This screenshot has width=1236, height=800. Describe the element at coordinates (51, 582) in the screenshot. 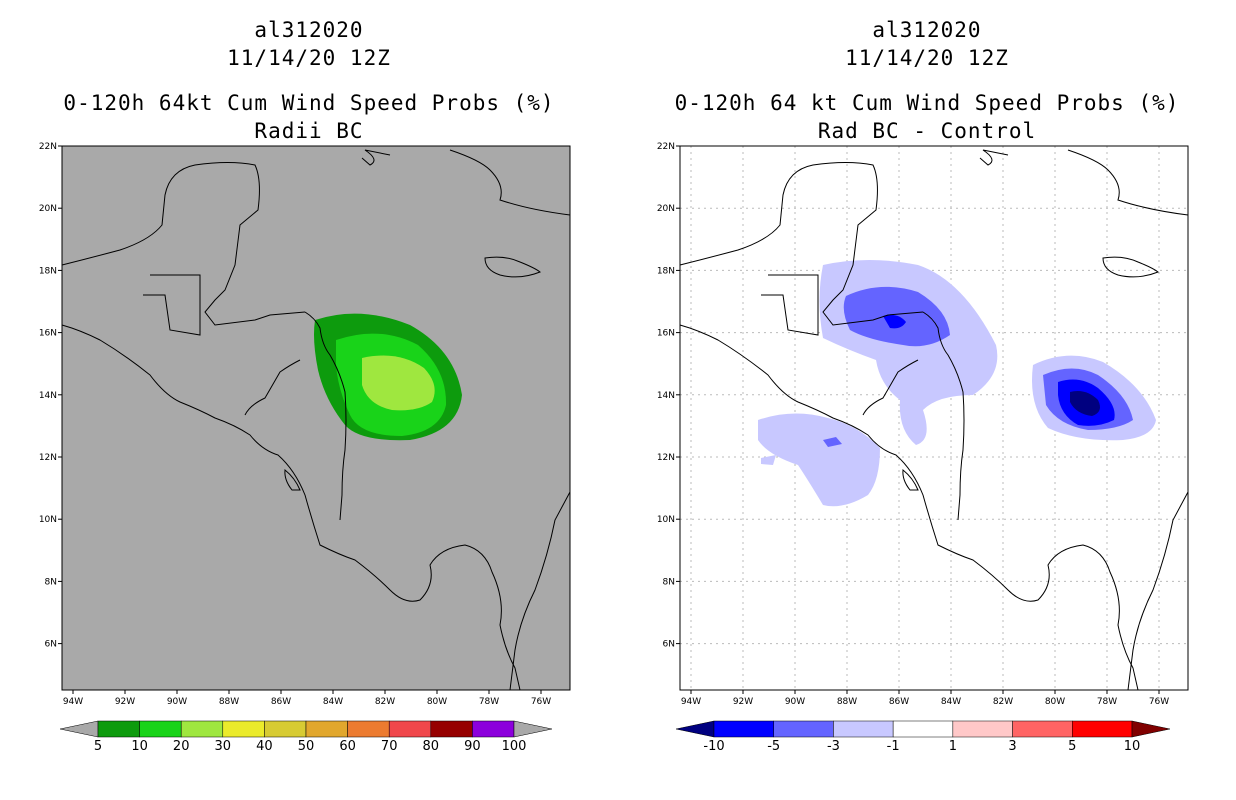

I see `lat-label: 8N` at that location.